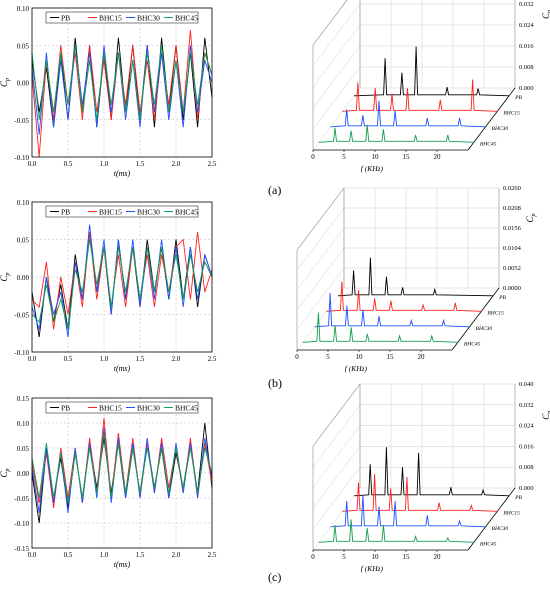  What do you see at coordinates (21, 549) in the screenshot?
I see `y-tick-label: -0.15` at bounding box center [21, 549].